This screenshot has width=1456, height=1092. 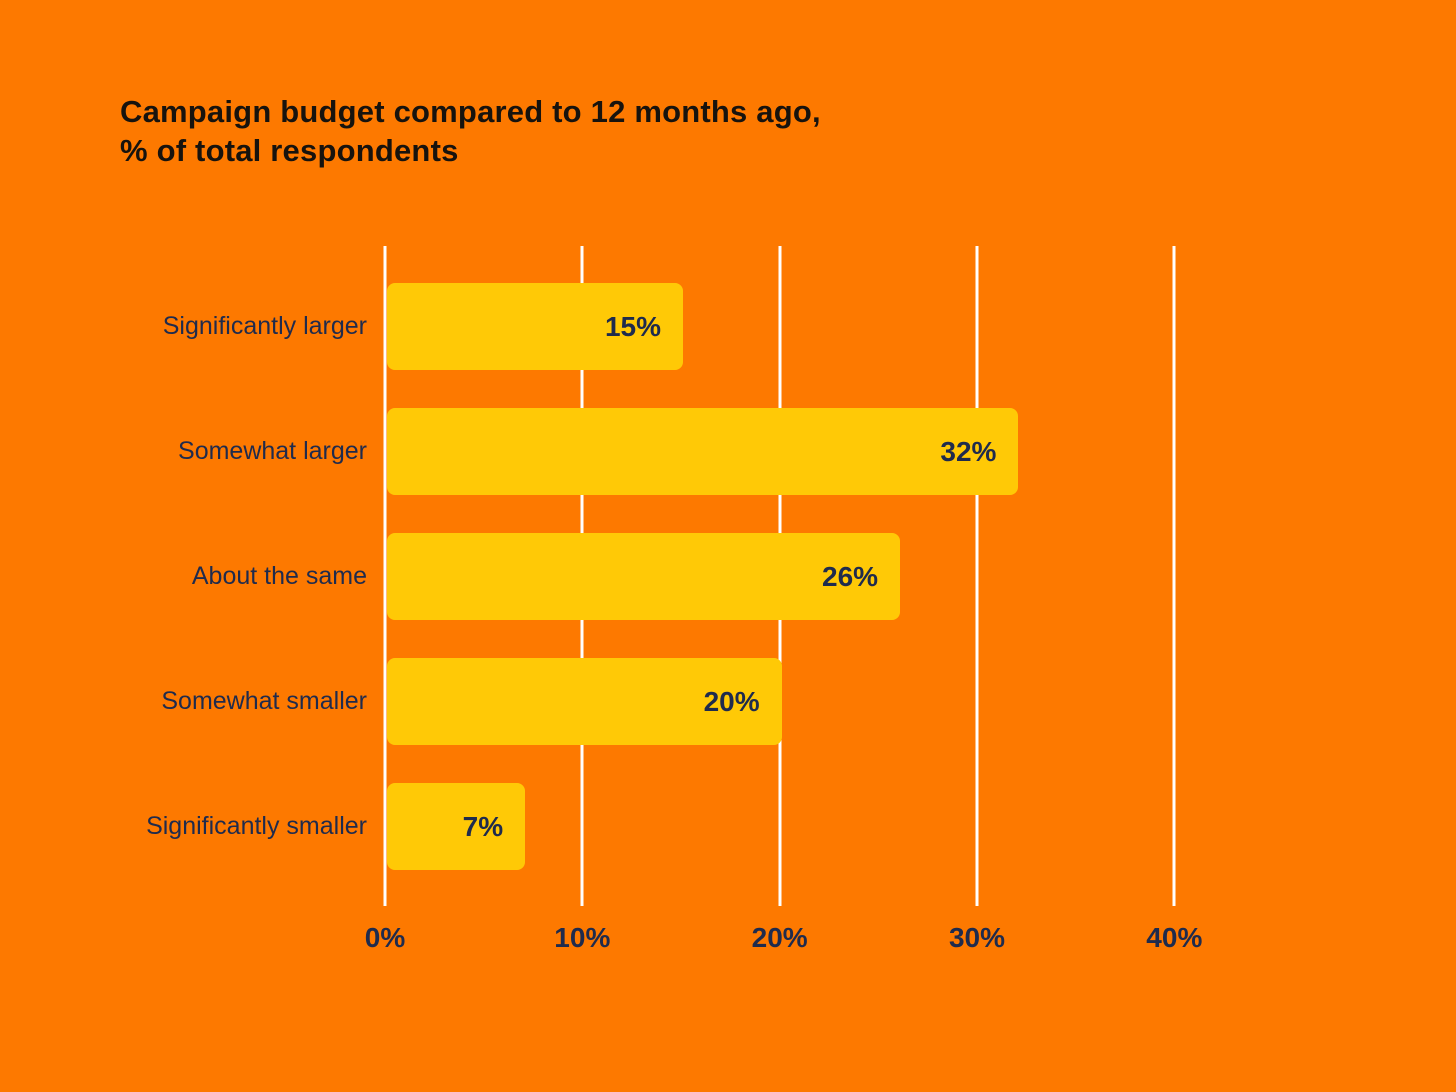 What do you see at coordinates (977, 937) in the screenshot?
I see `x-tick-label: 30%` at bounding box center [977, 937].